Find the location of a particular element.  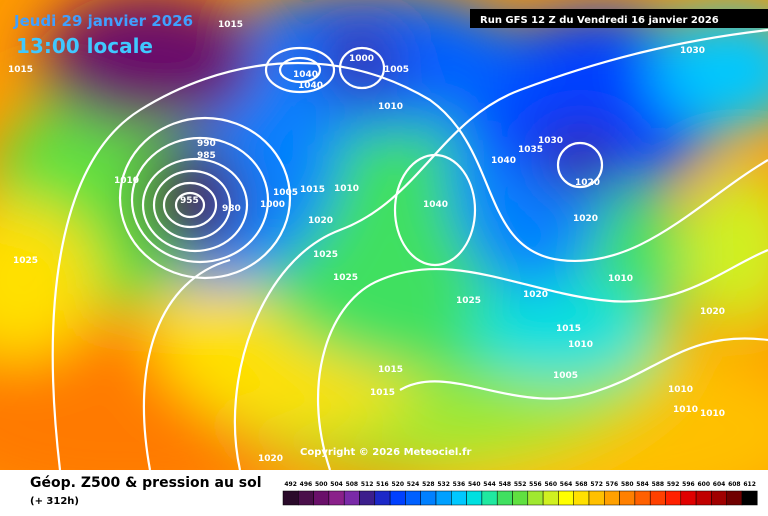

copyright: Copyright © 2026 Meteociel.fr is located at coordinates (385, 452).